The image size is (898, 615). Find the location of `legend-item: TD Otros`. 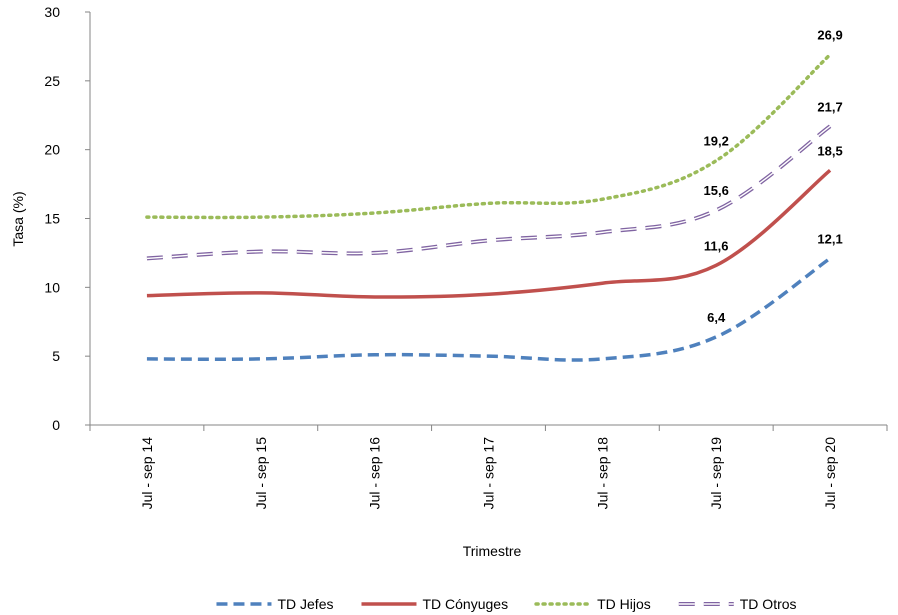

legend-item: TD Otros is located at coordinates (737, 604).